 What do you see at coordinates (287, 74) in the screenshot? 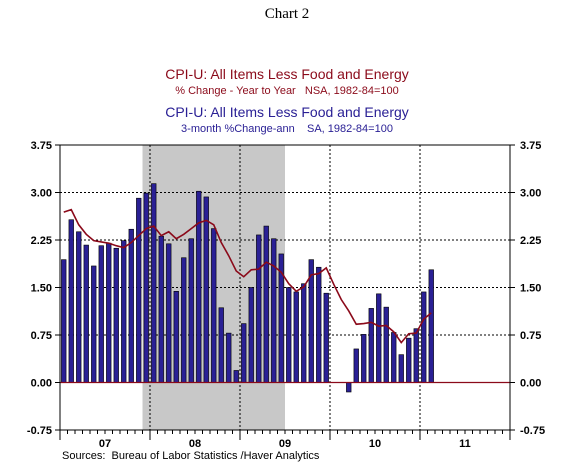
I see `legend-line-series-title: CPI-U: All Items Less Food and Energy` at bounding box center [287, 74].